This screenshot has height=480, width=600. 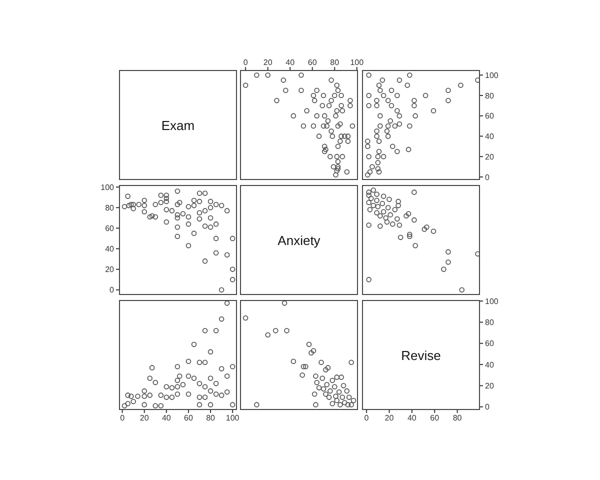 What do you see at coordinates (299, 240) in the screenshot?
I see `text: Anxiety` at bounding box center [299, 240].